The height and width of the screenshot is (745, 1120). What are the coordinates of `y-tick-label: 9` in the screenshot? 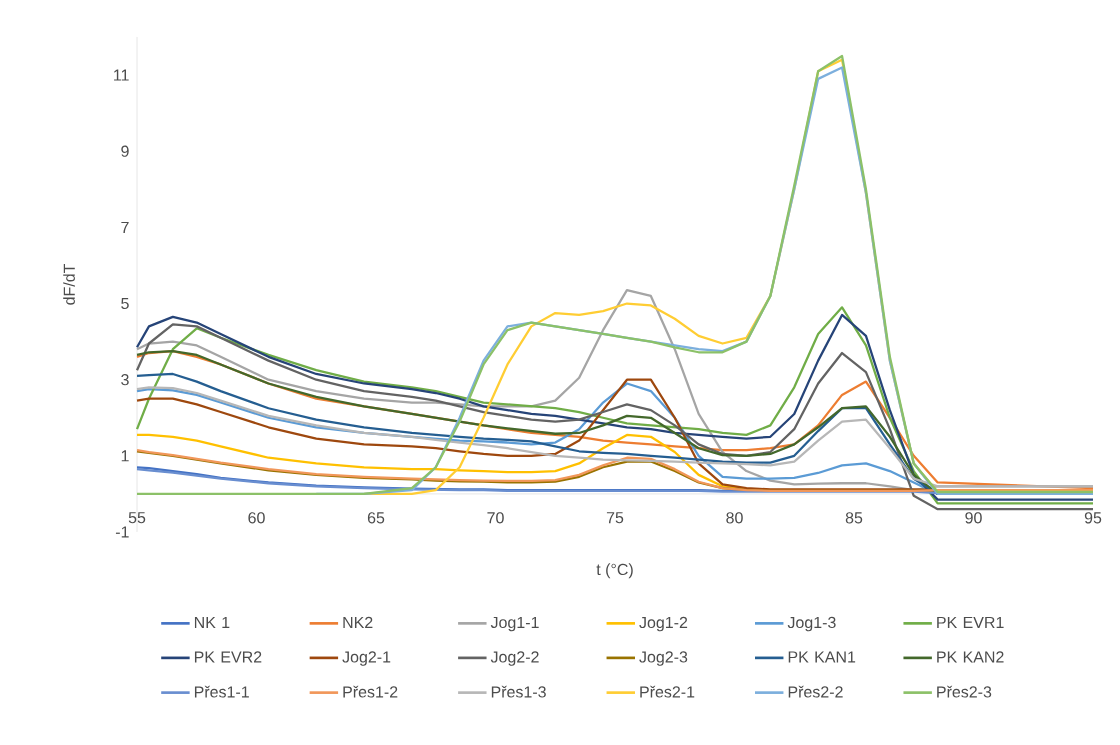 It's located at (125, 151).